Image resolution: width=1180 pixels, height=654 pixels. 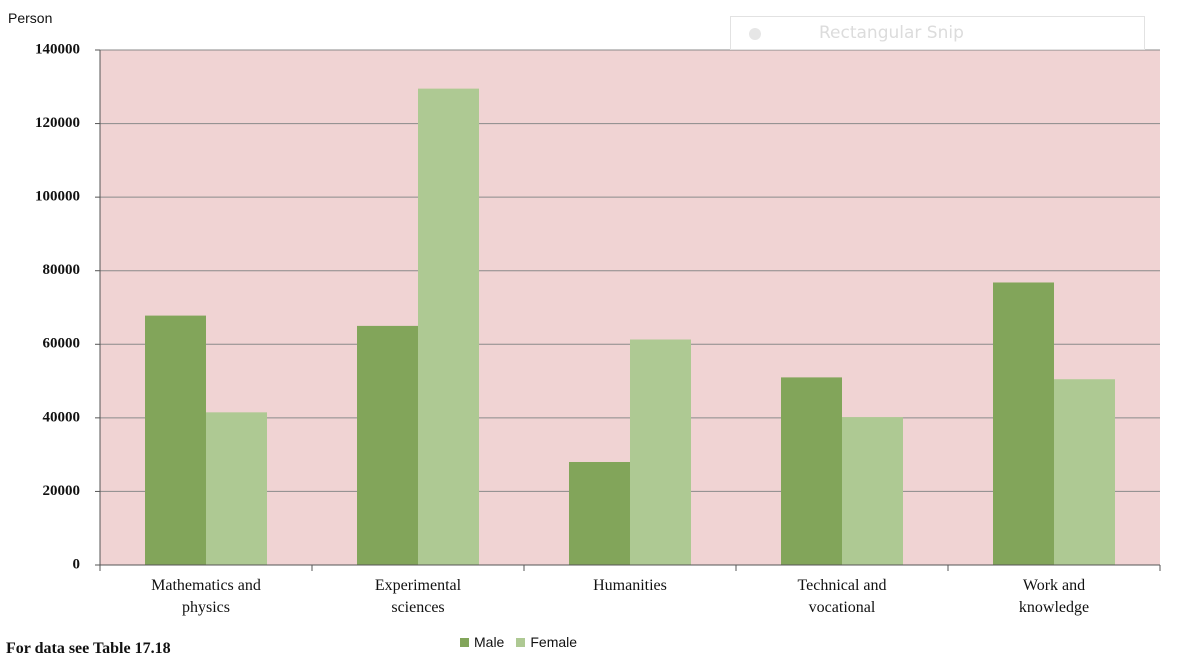 What do you see at coordinates (418, 596) in the screenshot?
I see `x-tick-label: Experimental sciences` at bounding box center [418, 596].